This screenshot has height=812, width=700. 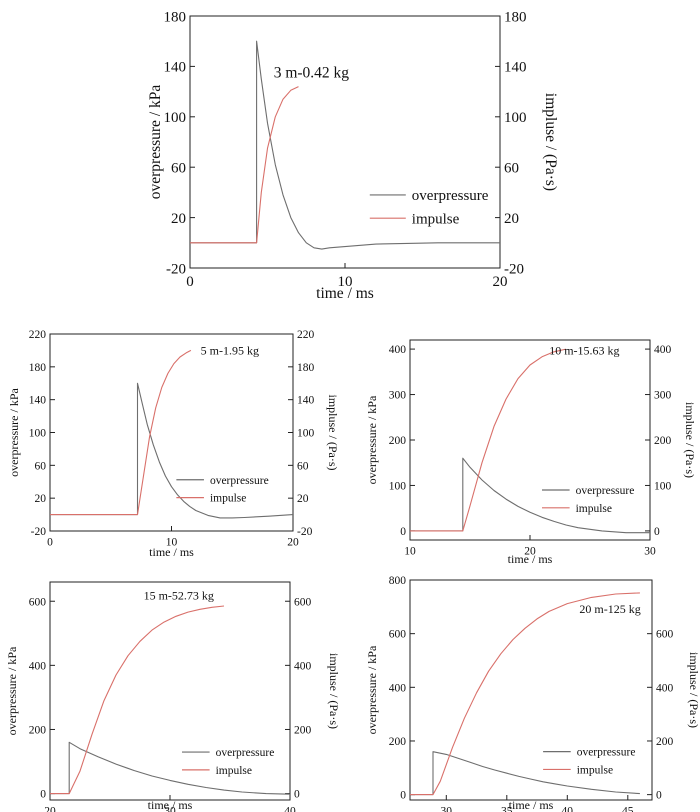 I want to click on y-tick-label: 300, so click(x=398, y=396).